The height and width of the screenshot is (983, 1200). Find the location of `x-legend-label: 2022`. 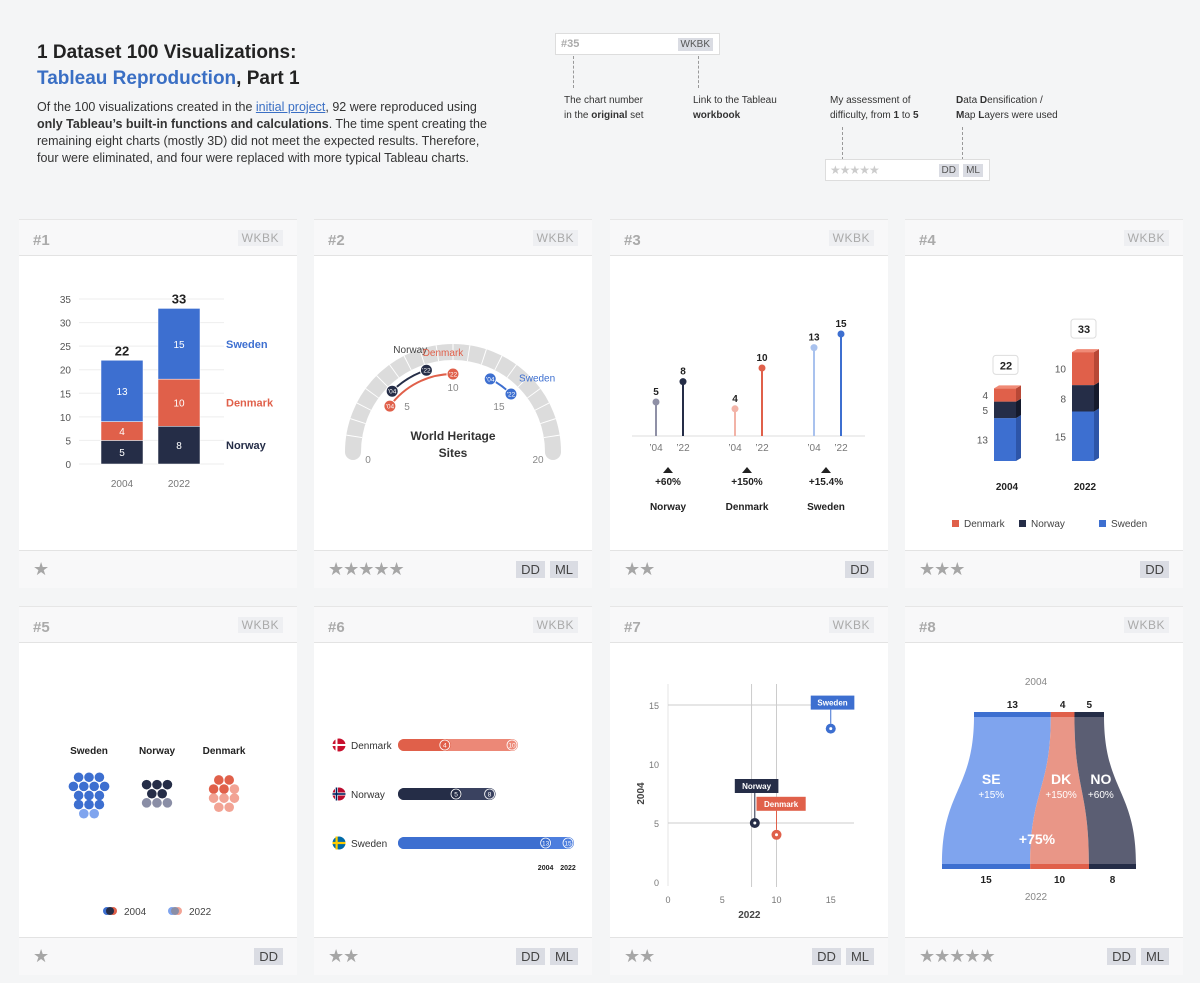

x-legend-label: 2022 is located at coordinates (568, 868).